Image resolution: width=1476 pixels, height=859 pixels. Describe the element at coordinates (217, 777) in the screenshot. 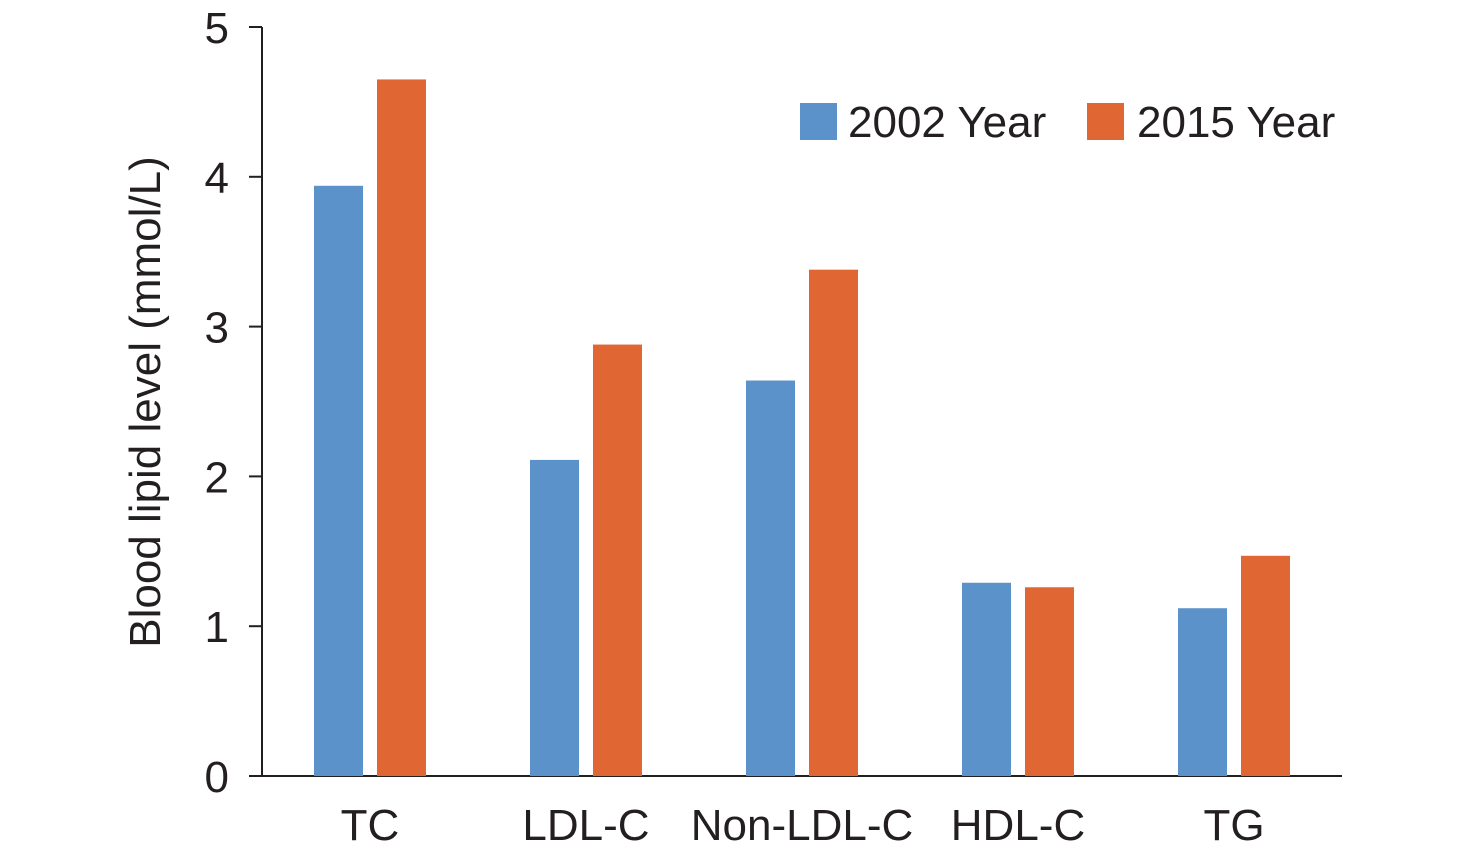

I see `y-tick-label: 0` at that location.